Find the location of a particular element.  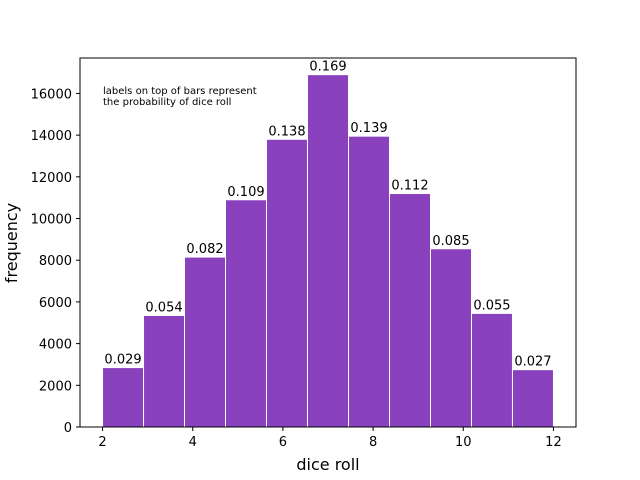

bar-label-10: 0.055 is located at coordinates (491, 305).